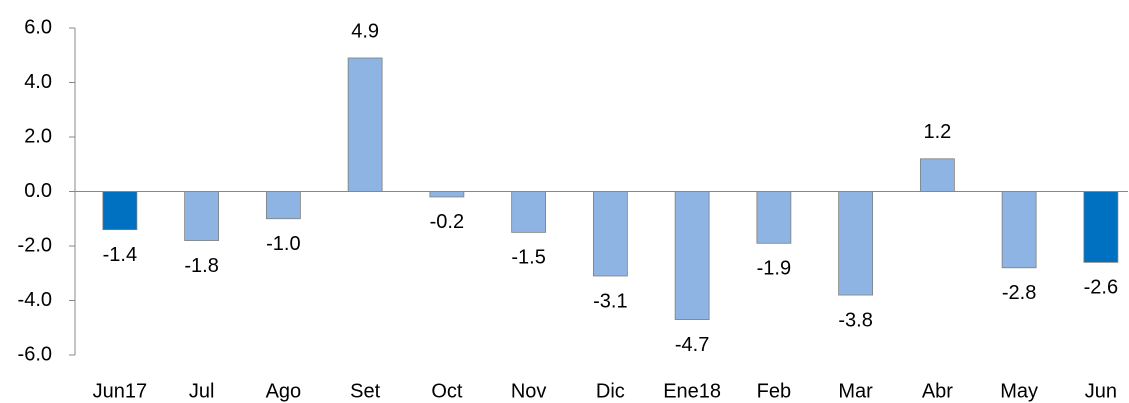  I want to click on value-label: -0.2, so click(447, 222).